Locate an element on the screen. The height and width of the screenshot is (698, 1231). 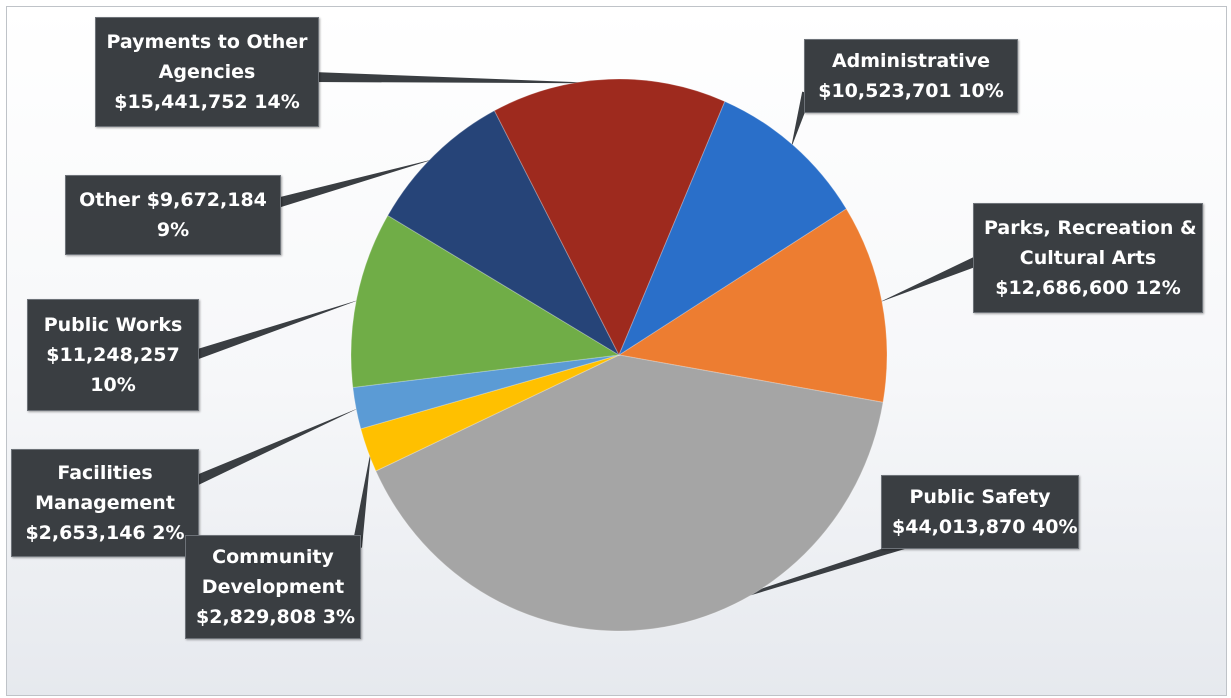
label-text: Development is located at coordinates (273, 587).